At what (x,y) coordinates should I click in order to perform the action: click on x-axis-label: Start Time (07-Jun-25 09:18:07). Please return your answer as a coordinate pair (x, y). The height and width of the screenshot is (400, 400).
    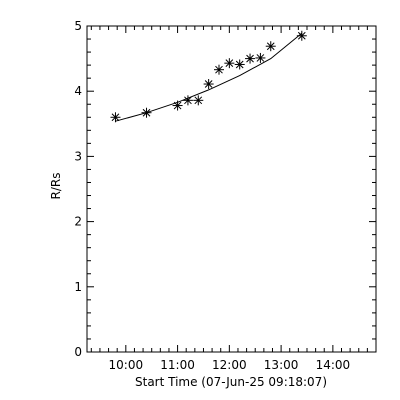
    Looking at the image, I should click on (231, 382).